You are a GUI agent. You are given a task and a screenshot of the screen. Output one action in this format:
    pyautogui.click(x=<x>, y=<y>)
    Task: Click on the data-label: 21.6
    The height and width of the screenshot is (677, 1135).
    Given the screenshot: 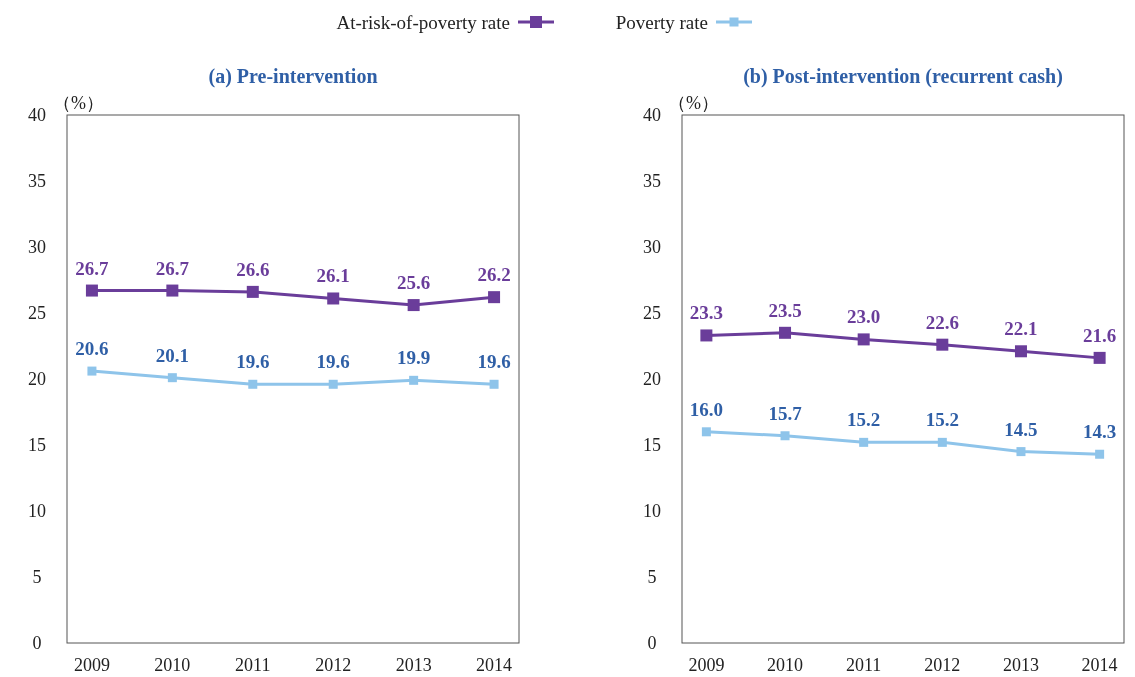 What is the action you would take?
    pyautogui.click(x=1099, y=335)
    